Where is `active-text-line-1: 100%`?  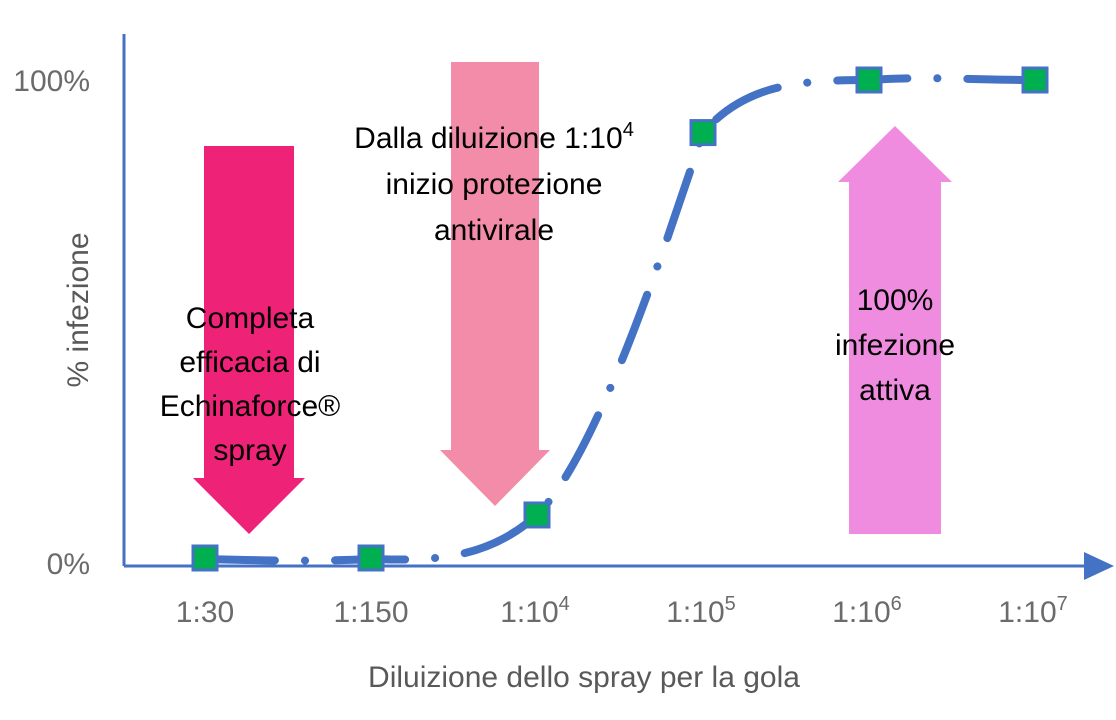 active-text-line-1: 100% is located at coordinates (895, 300).